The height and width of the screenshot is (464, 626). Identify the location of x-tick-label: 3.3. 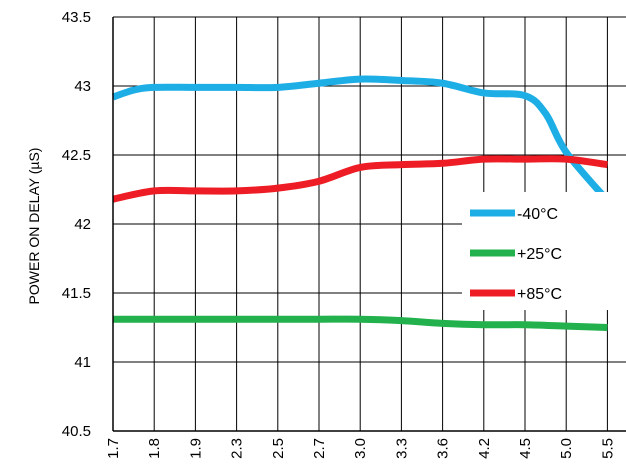
(401, 448).